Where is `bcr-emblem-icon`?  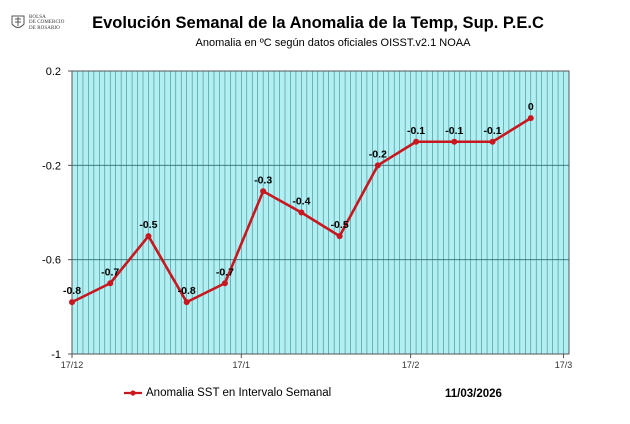 bcr-emblem-icon is located at coordinates (18, 21).